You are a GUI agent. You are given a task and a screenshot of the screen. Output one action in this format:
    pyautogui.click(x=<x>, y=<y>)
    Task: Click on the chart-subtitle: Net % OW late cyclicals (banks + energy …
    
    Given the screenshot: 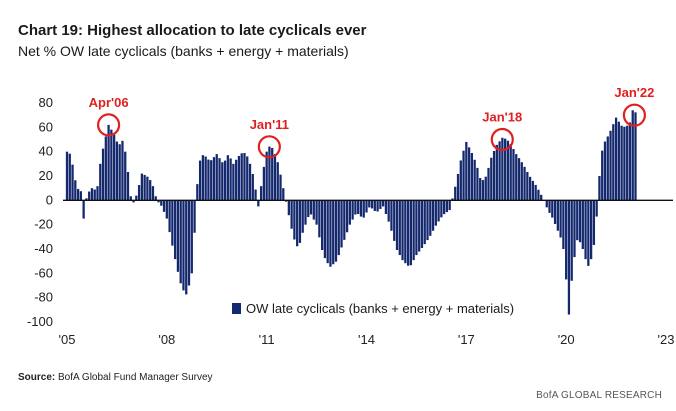 What is the action you would take?
    pyautogui.click(x=183, y=51)
    